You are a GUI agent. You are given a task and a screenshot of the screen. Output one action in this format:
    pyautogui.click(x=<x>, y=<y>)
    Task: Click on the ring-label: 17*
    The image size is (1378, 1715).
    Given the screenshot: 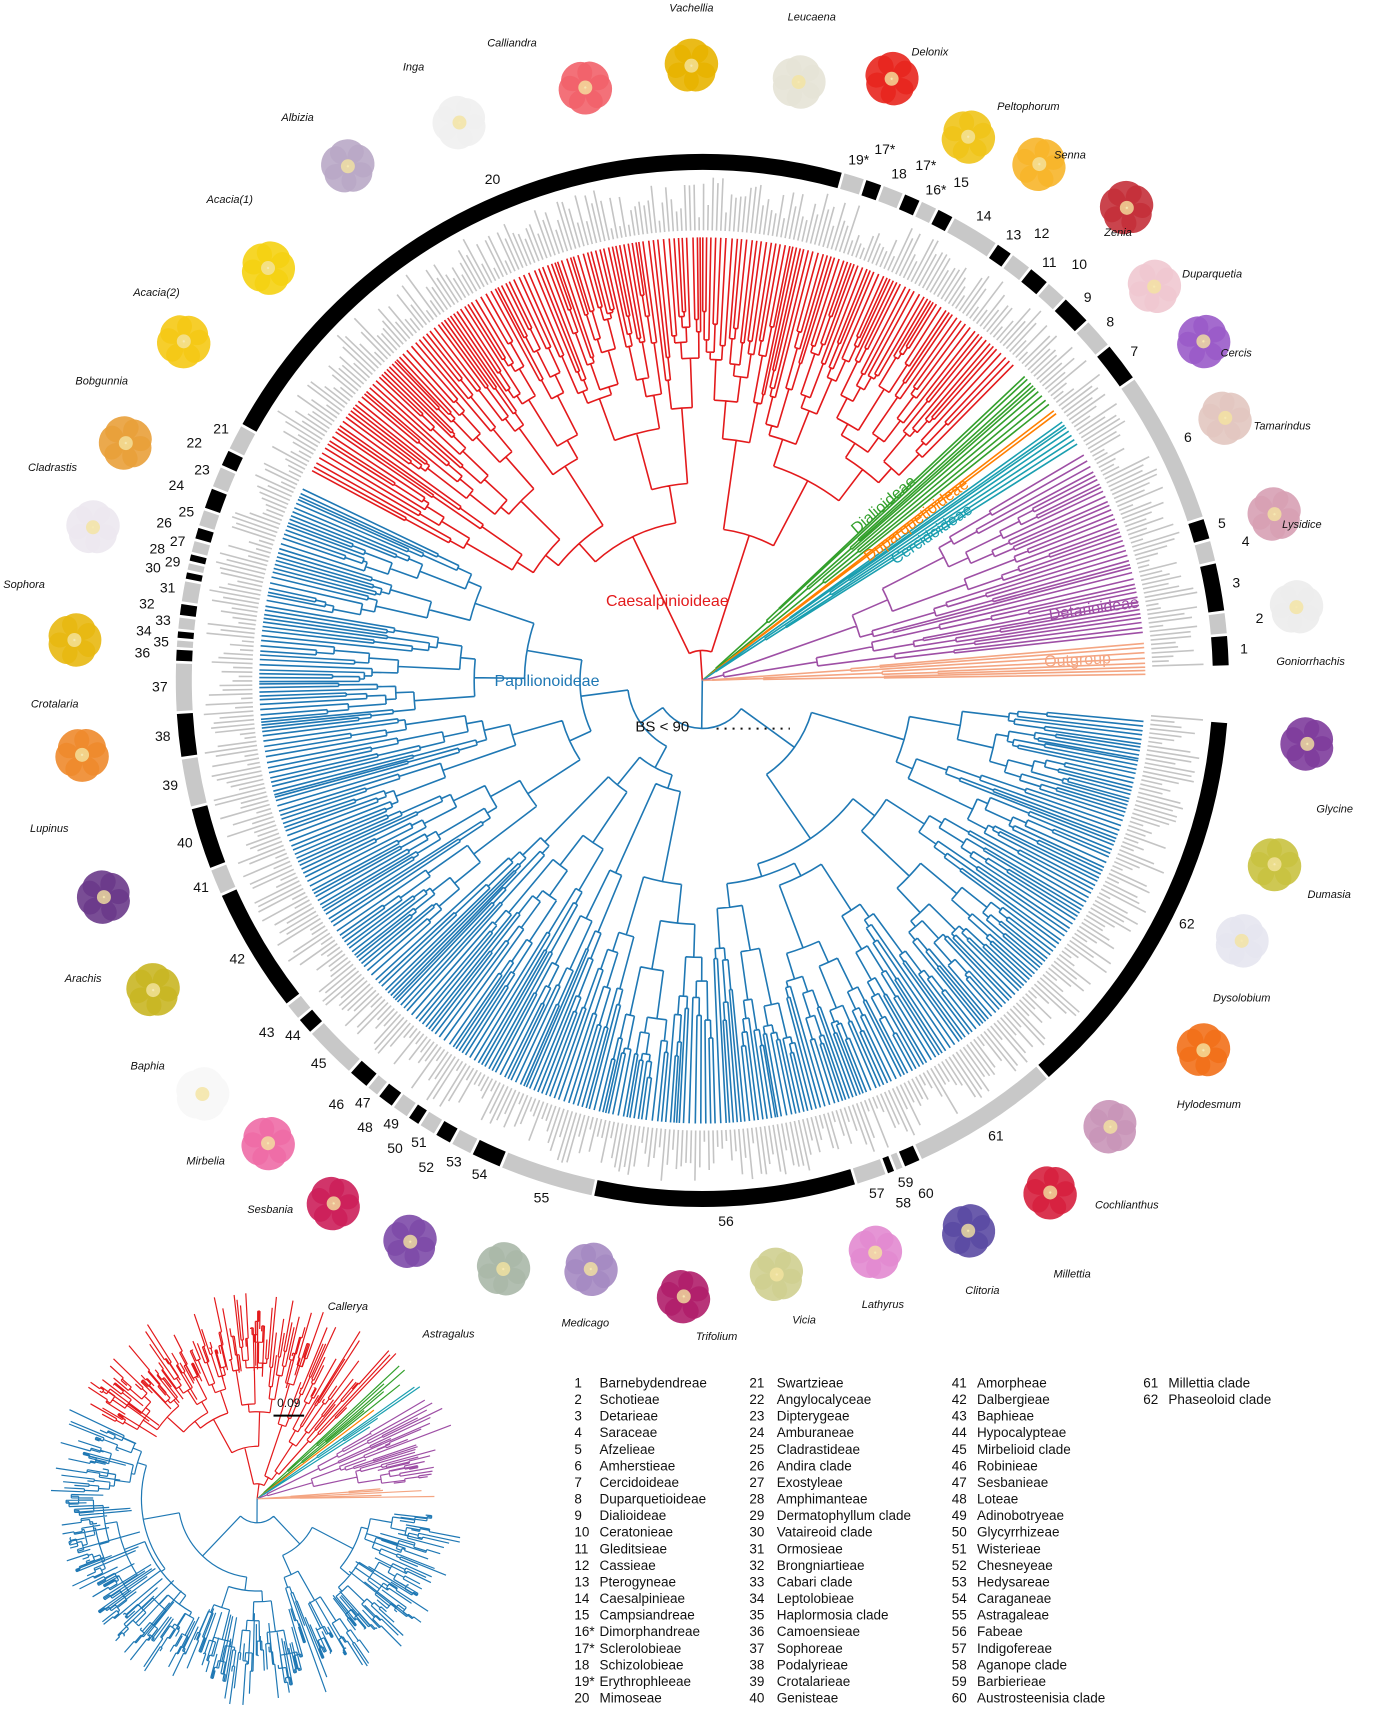 What is the action you would take?
    pyautogui.click(x=885, y=149)
    